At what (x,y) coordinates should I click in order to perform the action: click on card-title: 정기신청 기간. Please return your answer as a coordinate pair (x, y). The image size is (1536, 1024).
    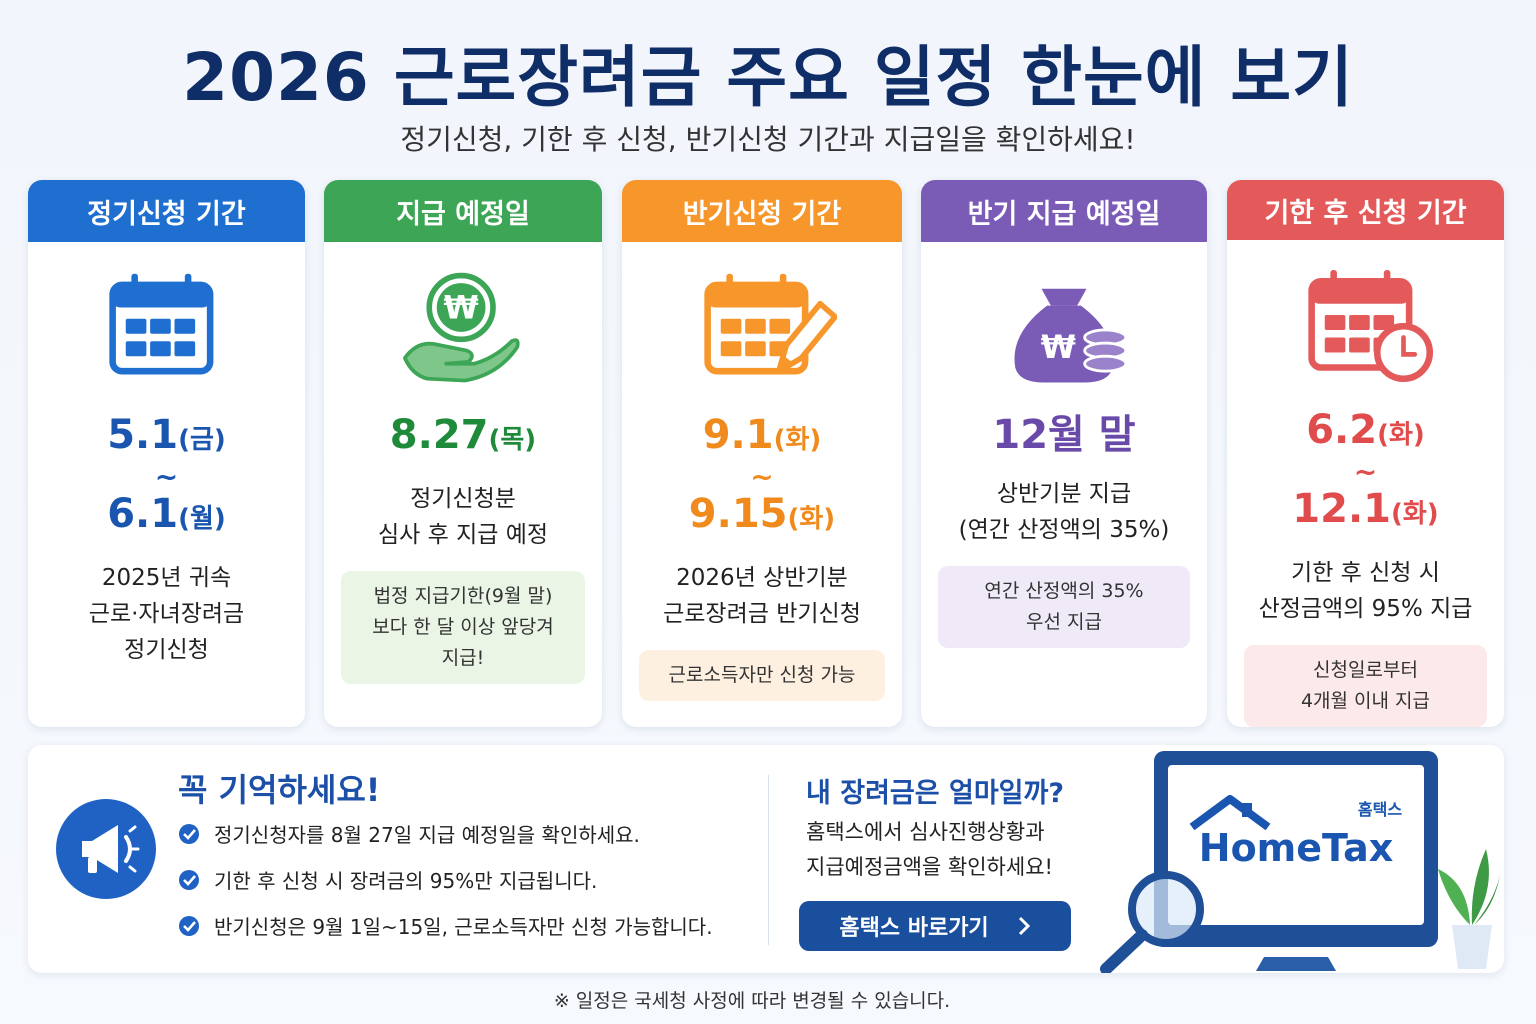
    Looking at the image, I should click on (166, 211).